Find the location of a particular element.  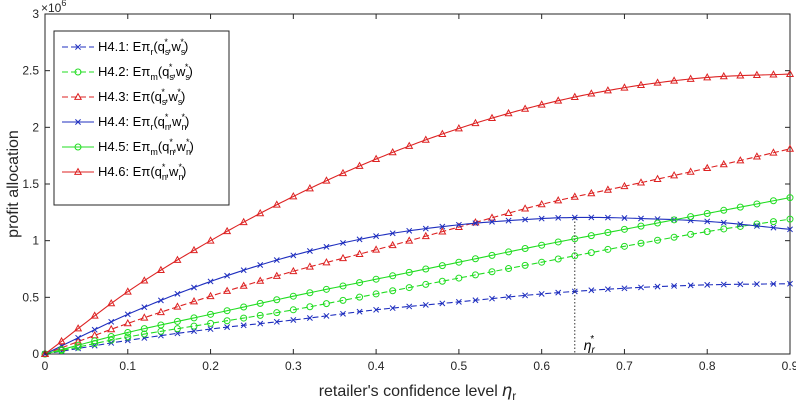

y-tick-label: 1 is located at coordinates (35, 241).